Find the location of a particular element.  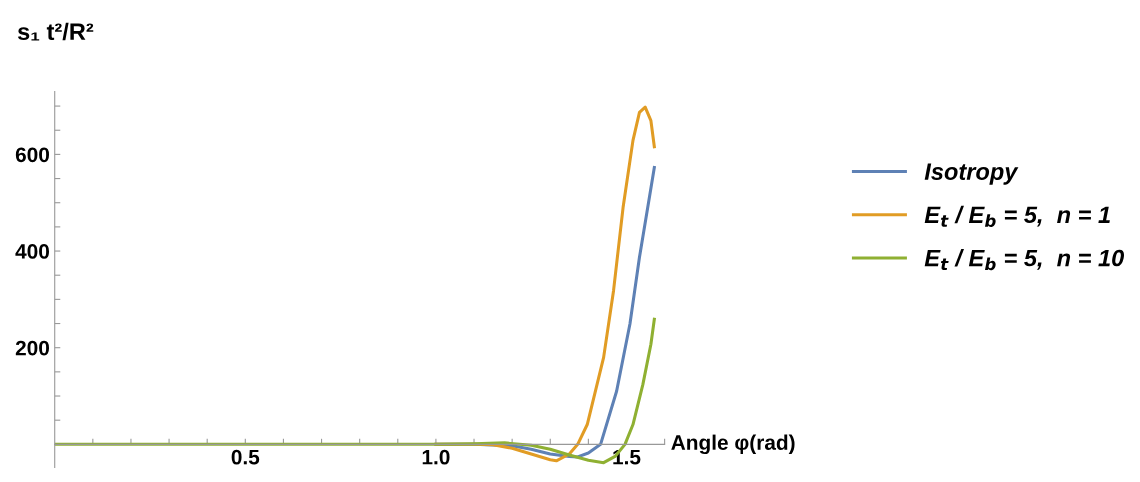

x-axis-title: Angle φ(rad) is located at coordinates (733, 444).